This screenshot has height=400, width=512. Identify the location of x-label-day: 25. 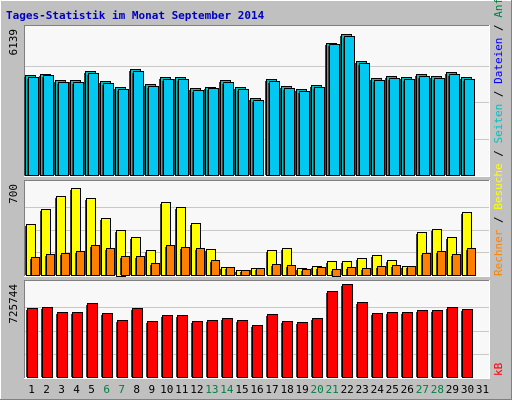
(392, 389).